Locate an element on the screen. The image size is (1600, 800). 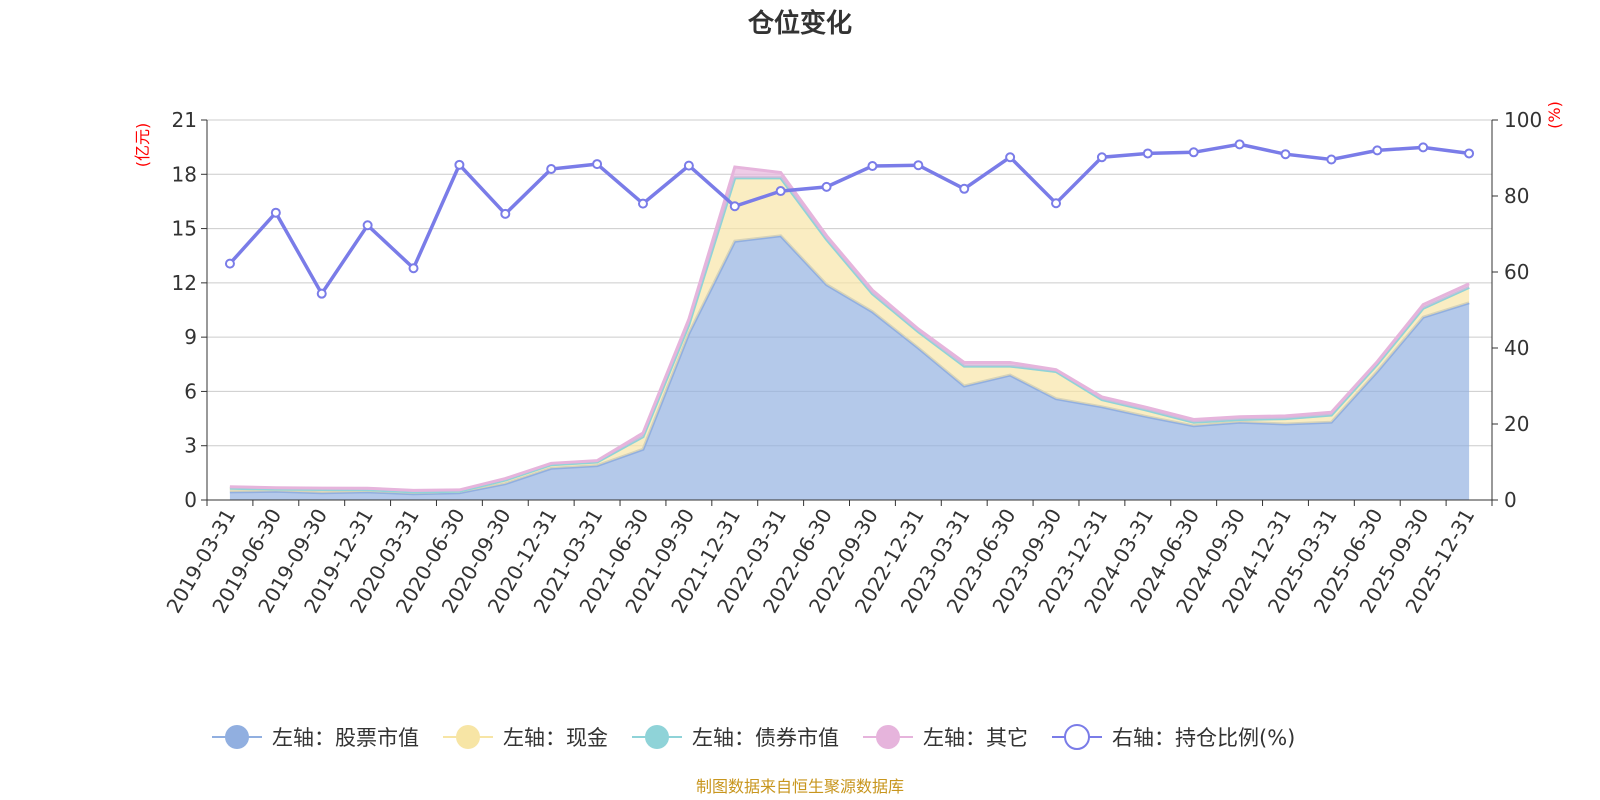
legend-label: 左轴：现金 is located at coordinates (555, 738).